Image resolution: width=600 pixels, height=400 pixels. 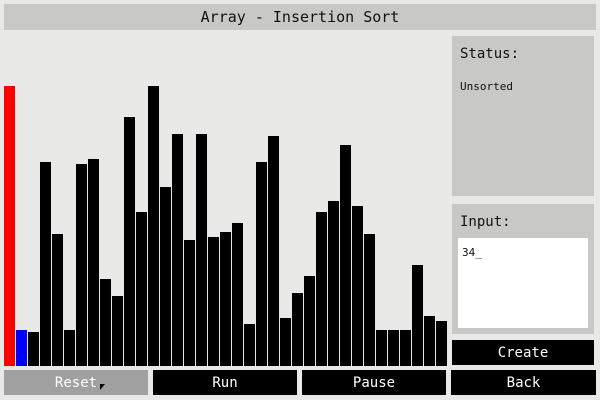 I want to click on input-heading: Input:, so click(x=485, y=222).